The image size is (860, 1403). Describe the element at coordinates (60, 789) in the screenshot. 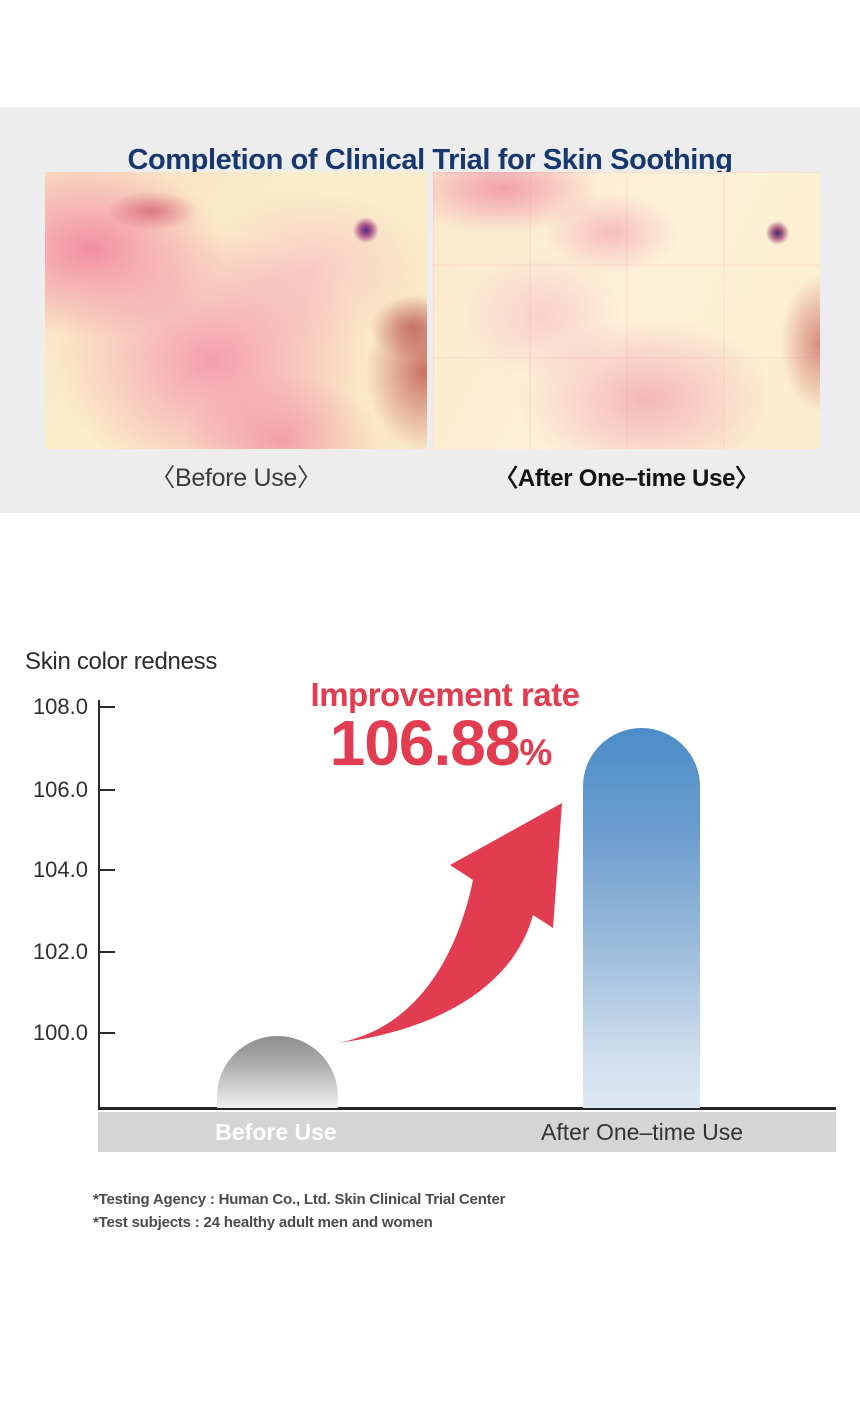

I see `y-tick-label-106: 106.0` at that location.